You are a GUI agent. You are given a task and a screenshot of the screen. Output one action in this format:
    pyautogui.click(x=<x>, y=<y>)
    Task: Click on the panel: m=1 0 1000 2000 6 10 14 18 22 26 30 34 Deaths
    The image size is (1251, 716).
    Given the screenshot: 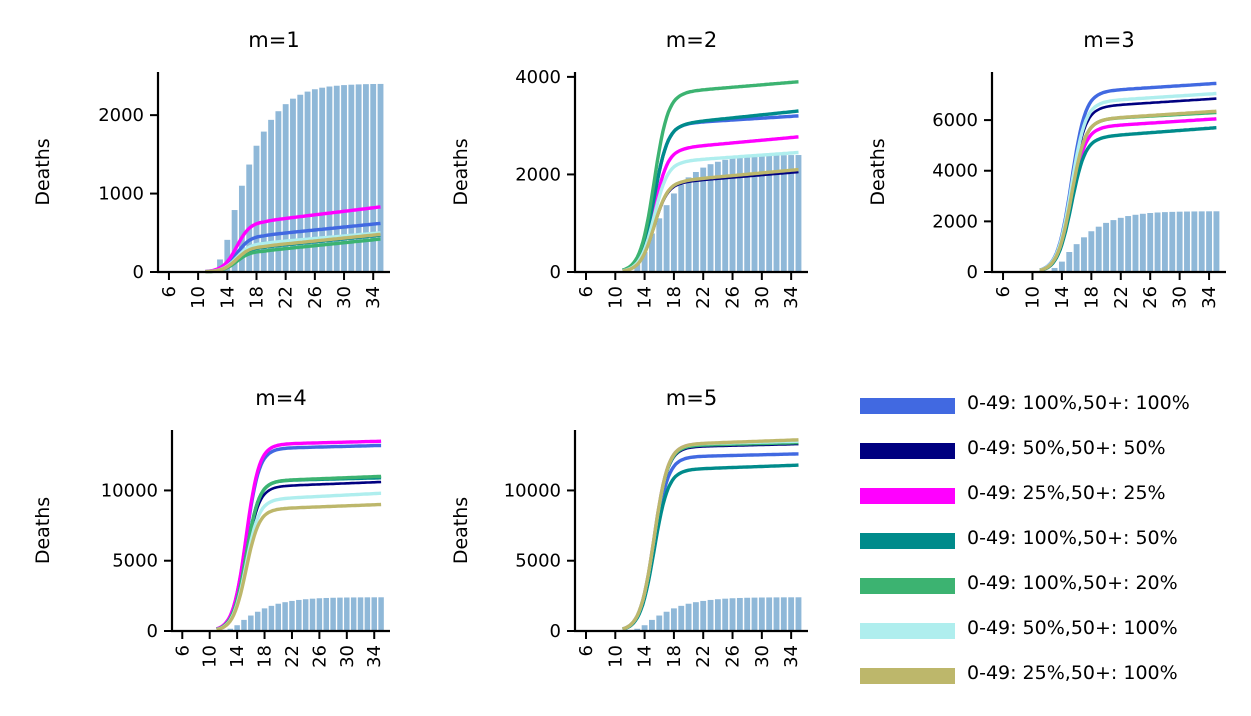 What is the action you would take?
    pyautogui.click(x=211, y=168)
    